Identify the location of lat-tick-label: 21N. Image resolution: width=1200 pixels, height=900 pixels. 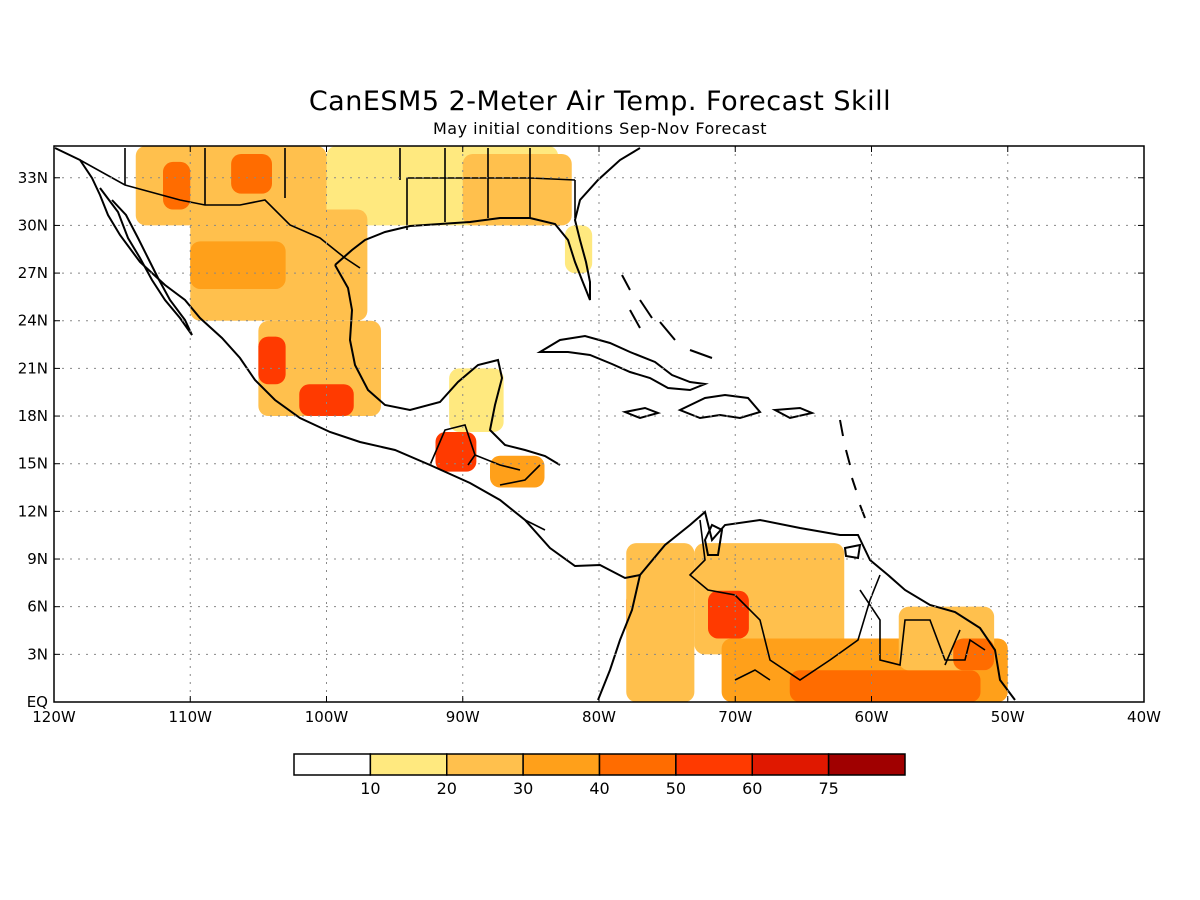
(33, 368).